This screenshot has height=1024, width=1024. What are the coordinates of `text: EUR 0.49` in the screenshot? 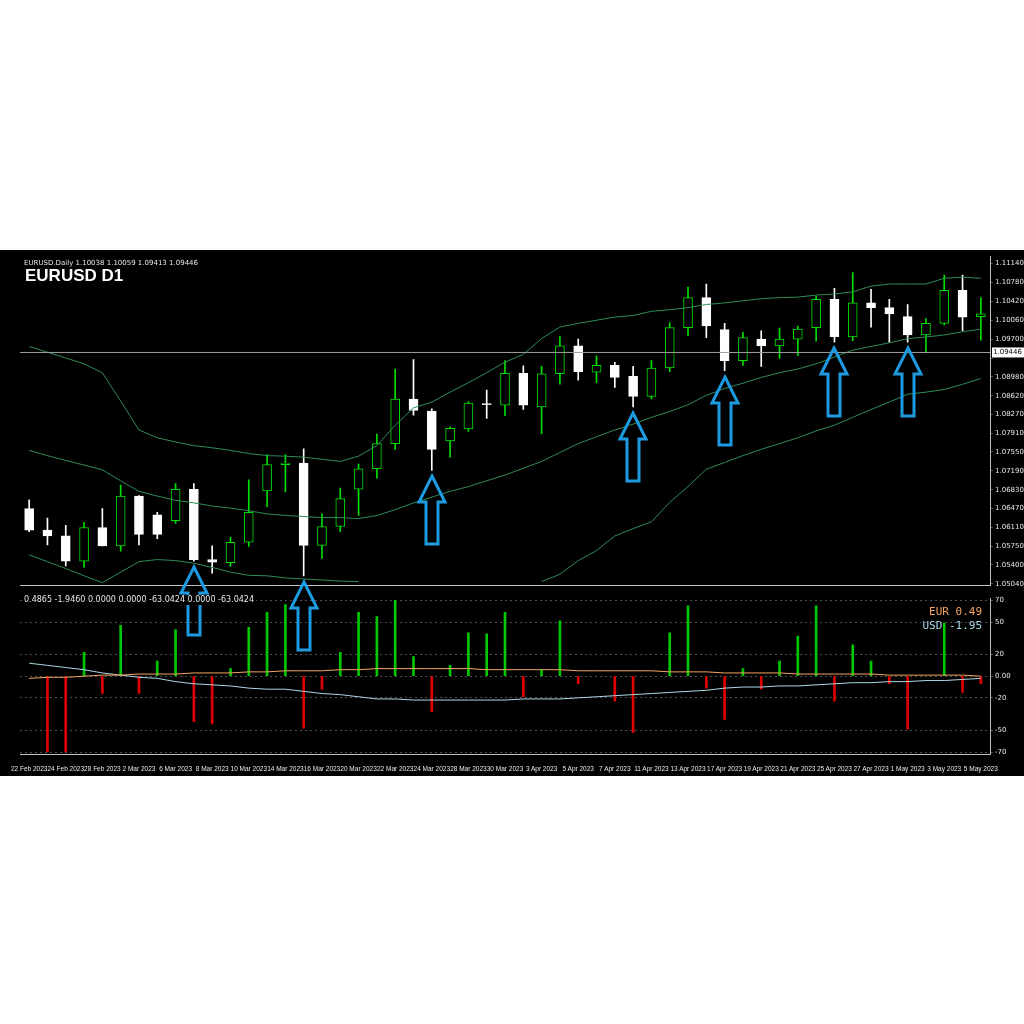 It's located at (955, 611).